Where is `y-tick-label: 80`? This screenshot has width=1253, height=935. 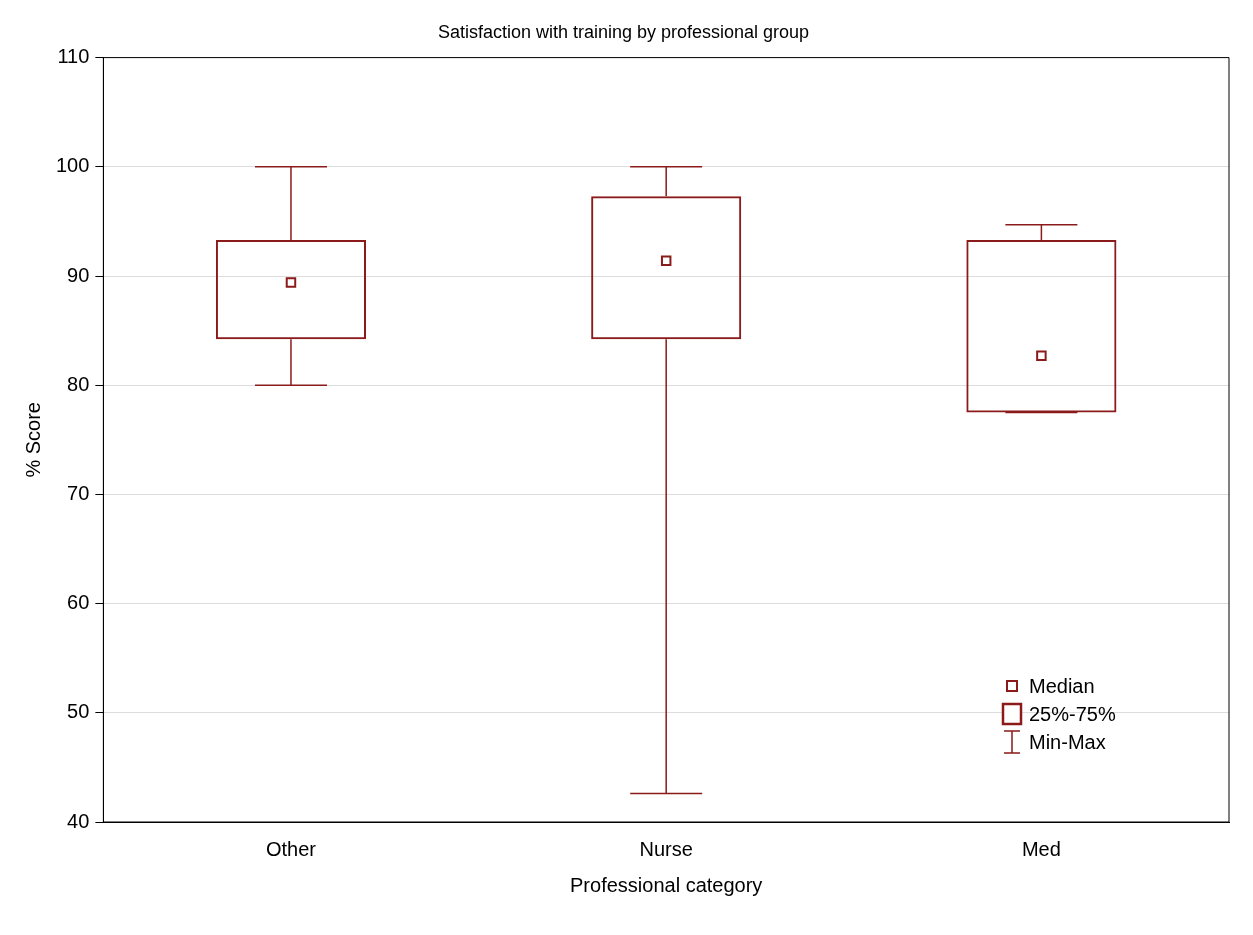
y-tick-label: 80 is located at coordinates (78, 383).